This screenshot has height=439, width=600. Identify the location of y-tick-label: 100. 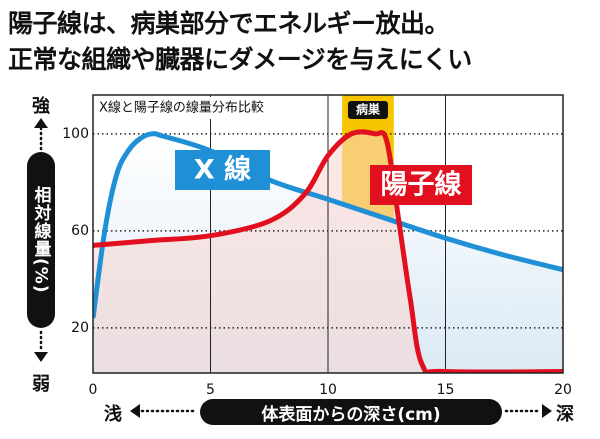
(75, 134).